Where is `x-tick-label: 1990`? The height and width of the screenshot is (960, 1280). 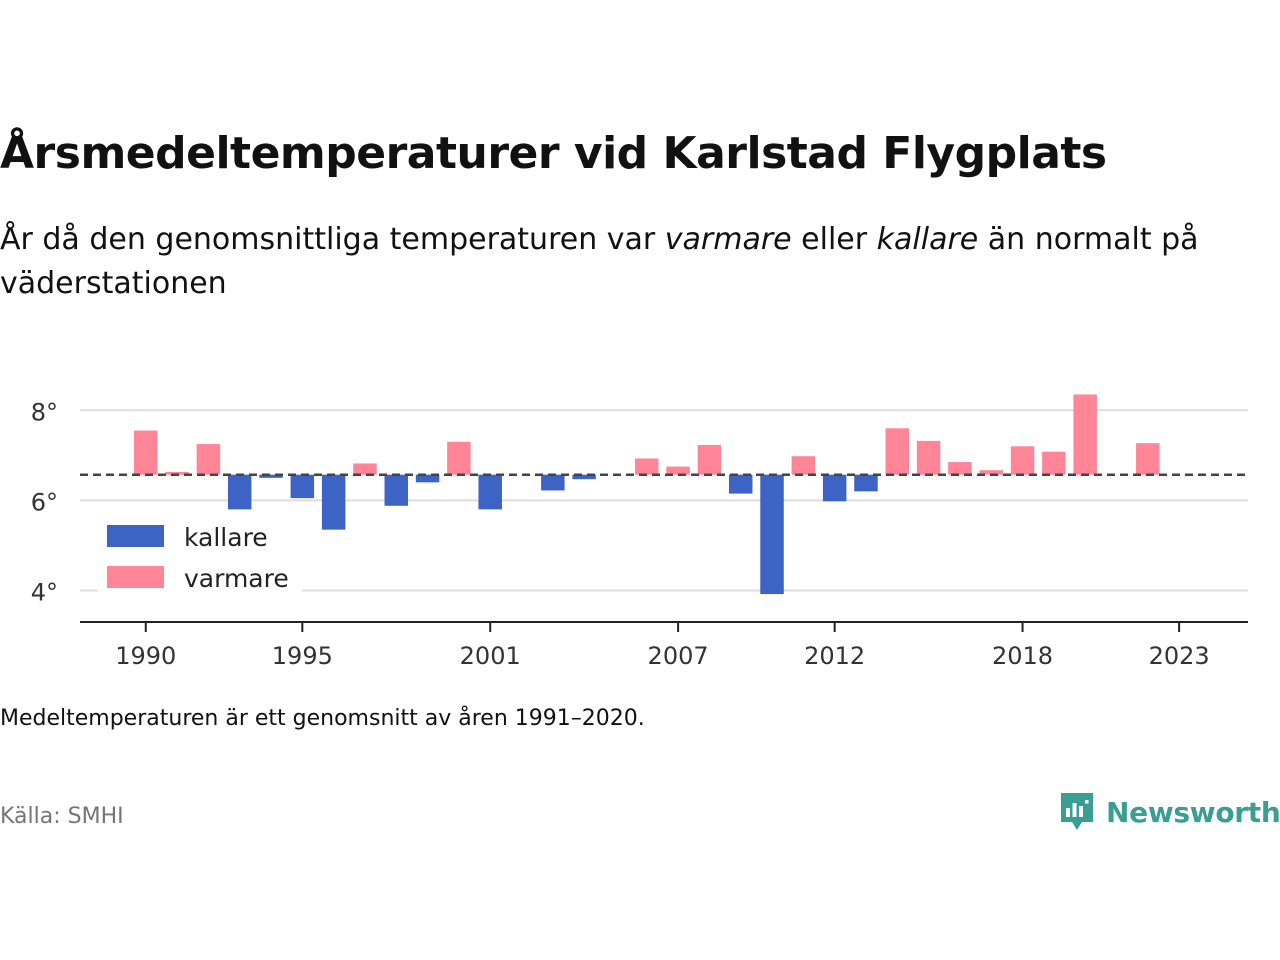 x-tick-label: 1990 is located at coordinates (145, 656).